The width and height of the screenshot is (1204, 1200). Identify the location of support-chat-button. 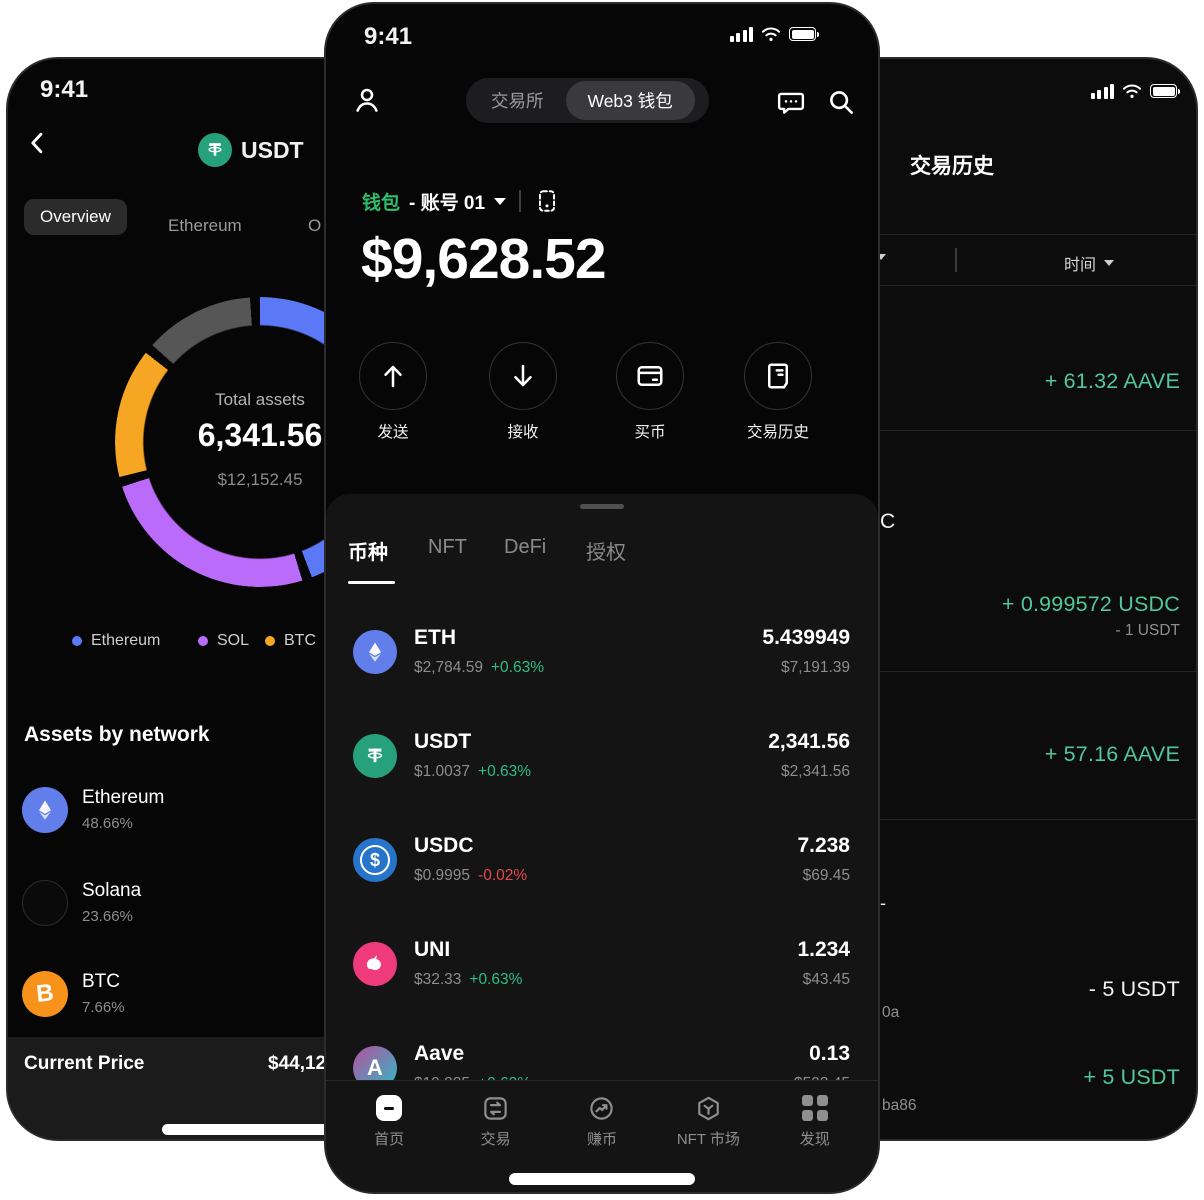
(791, 102).